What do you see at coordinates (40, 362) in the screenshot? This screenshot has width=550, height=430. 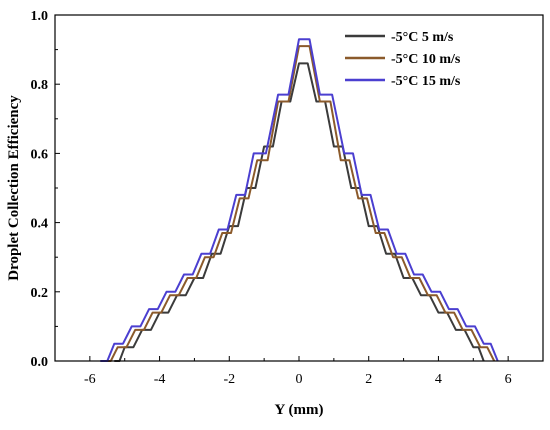 I see `y-tick-label: 0.0` at bounding box center [40, 362].